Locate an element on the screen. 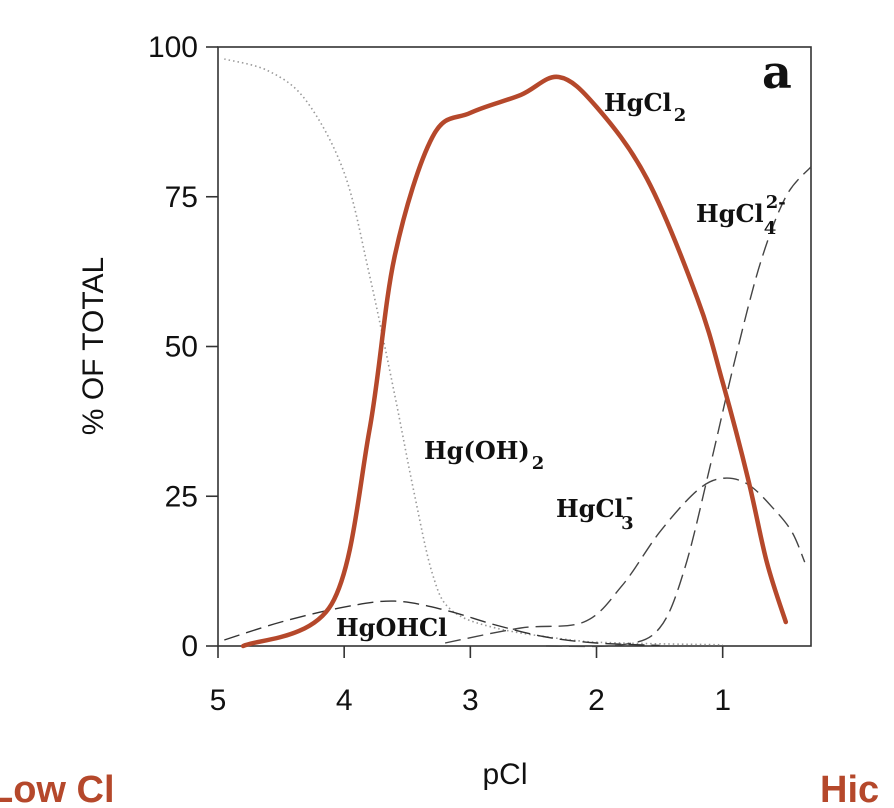 This screenshot has height=808, width=894. label-hgohcl: HgOHCl is located at coordinates (391, 627).